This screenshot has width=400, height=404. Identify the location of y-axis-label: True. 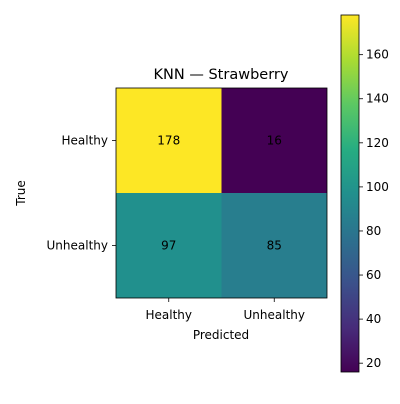
(21, 193).